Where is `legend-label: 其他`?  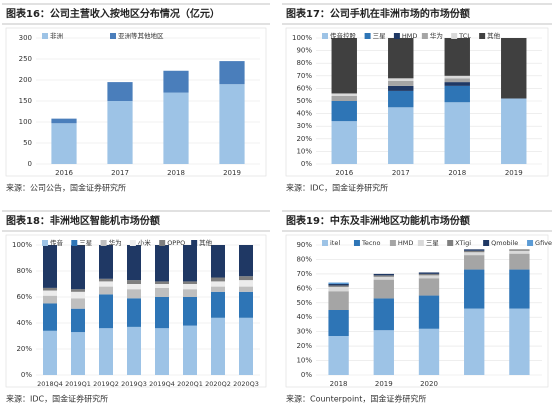 legend-label: 其他 is located at coordinates (494, 35).